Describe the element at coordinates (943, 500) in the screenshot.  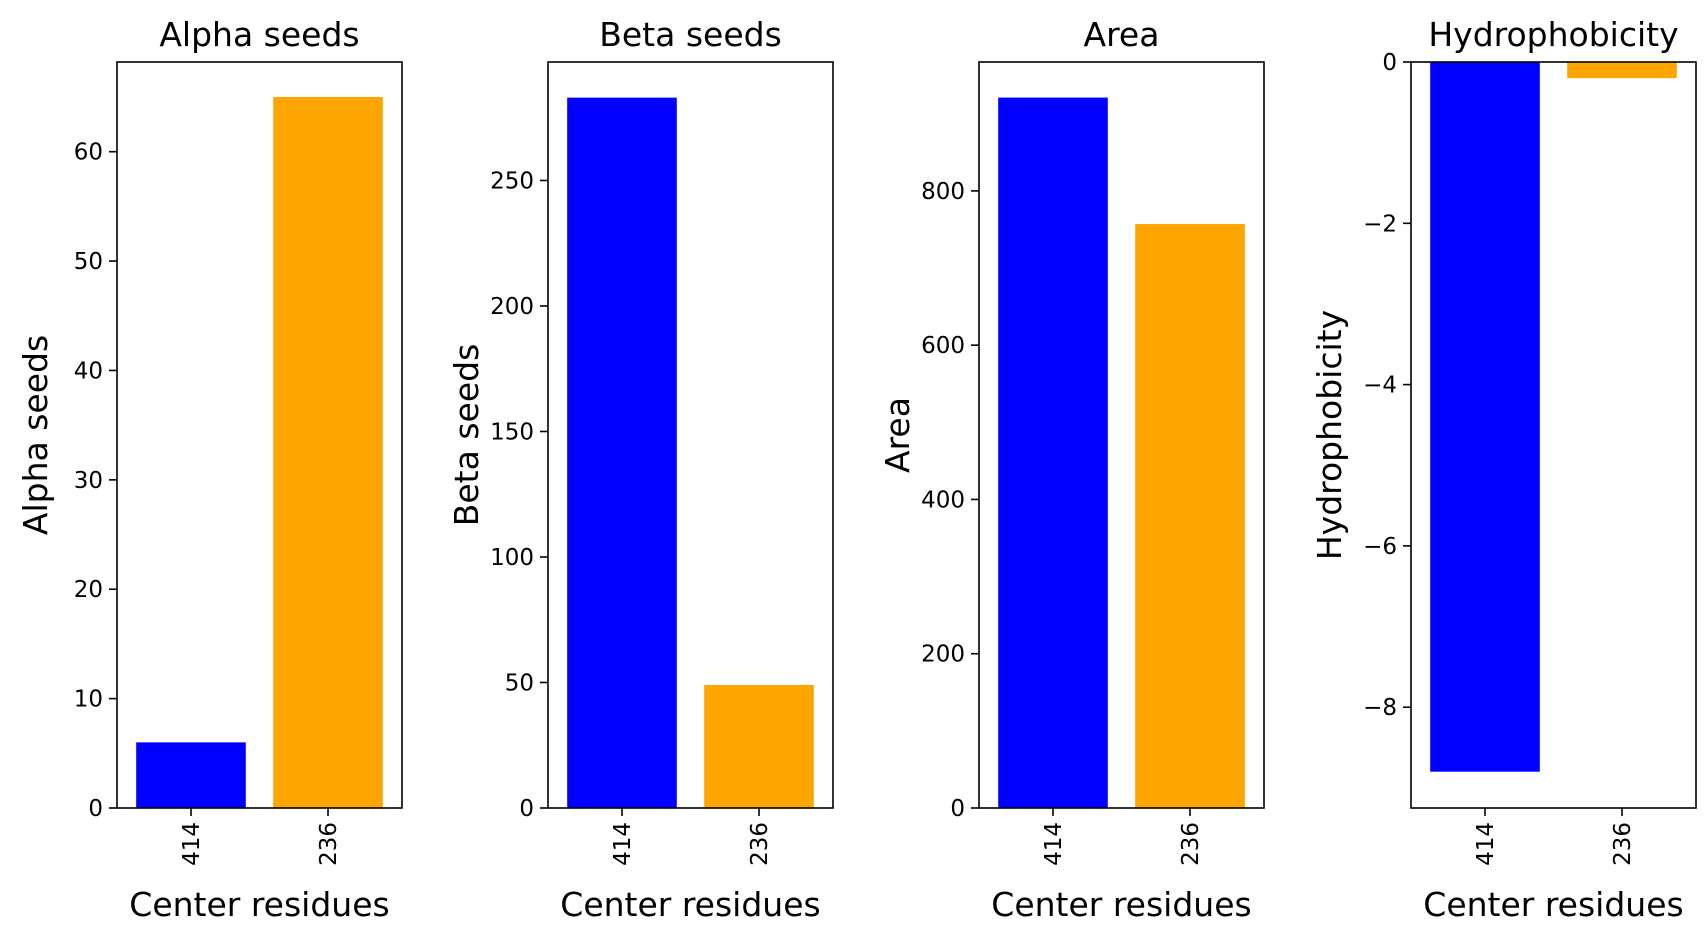
I see `y-tick-label: 400` at that location.